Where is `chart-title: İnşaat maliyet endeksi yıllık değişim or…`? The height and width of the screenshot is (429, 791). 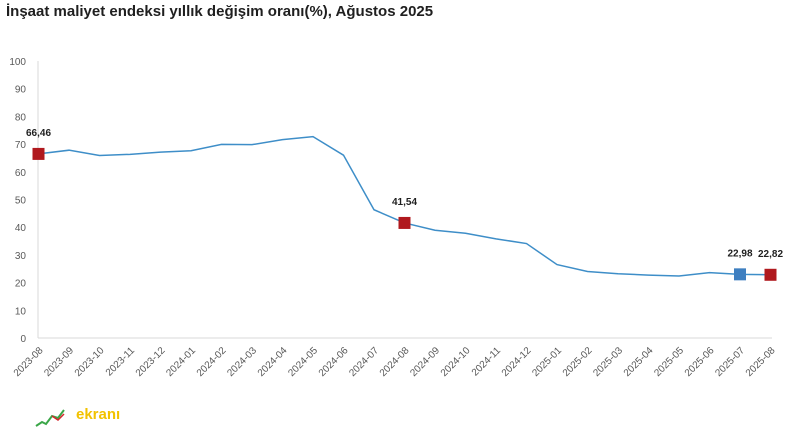
chart-title: İnşaat maliyet endeksi yıllık değişim or… is located at coordinates (220, 11).